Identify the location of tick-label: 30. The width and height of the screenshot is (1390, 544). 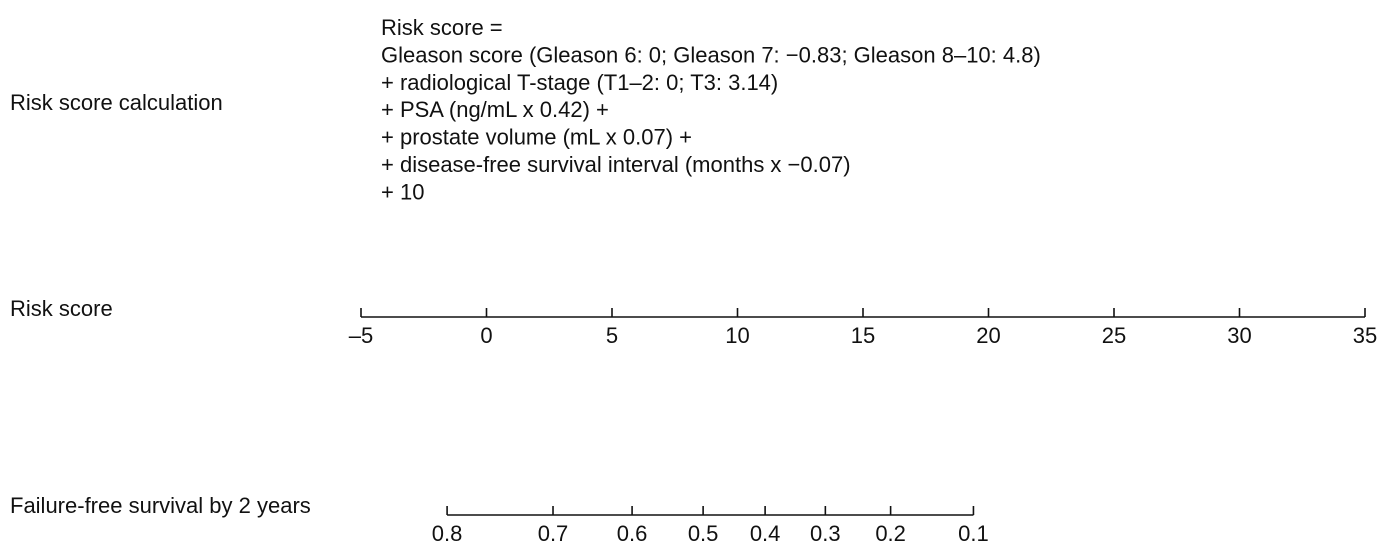
(1239, 335).